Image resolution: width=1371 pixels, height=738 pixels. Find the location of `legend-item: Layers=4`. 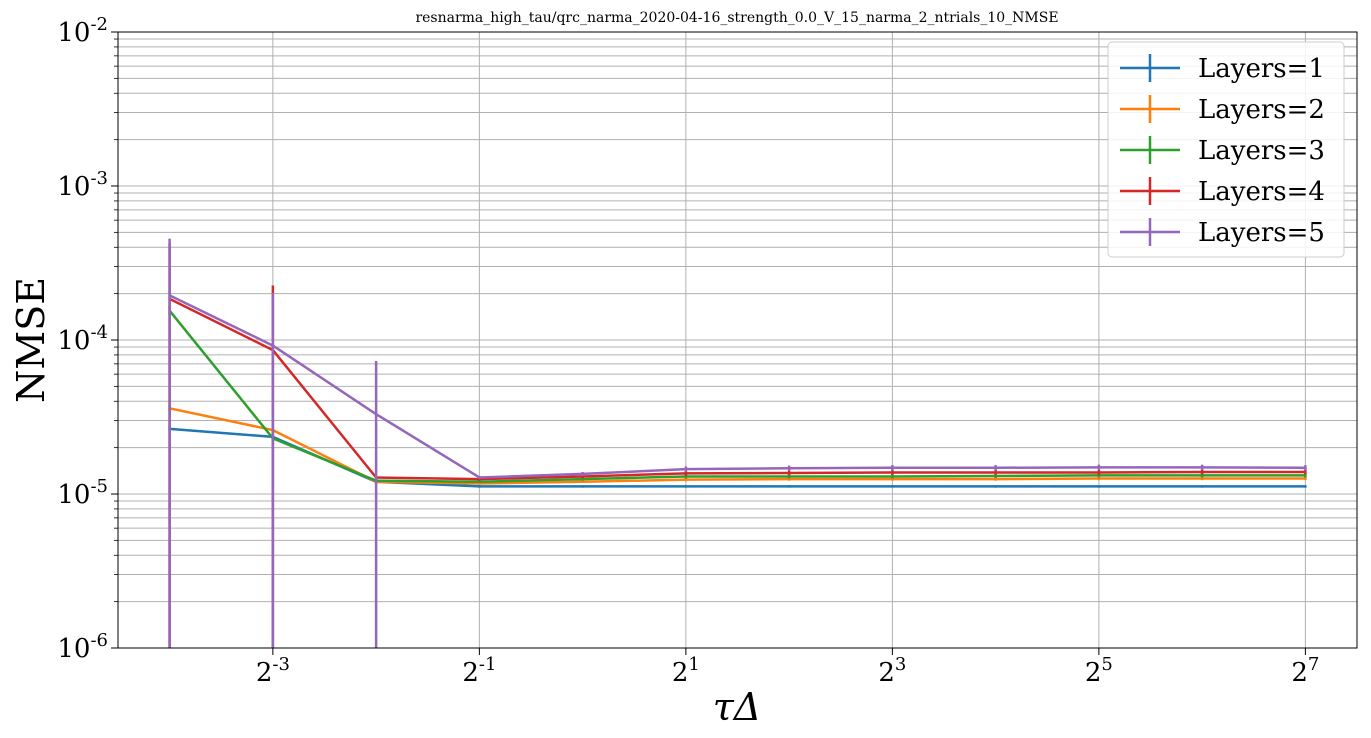

legend-item: Layers=4 is located at coordinates (1222, 192).